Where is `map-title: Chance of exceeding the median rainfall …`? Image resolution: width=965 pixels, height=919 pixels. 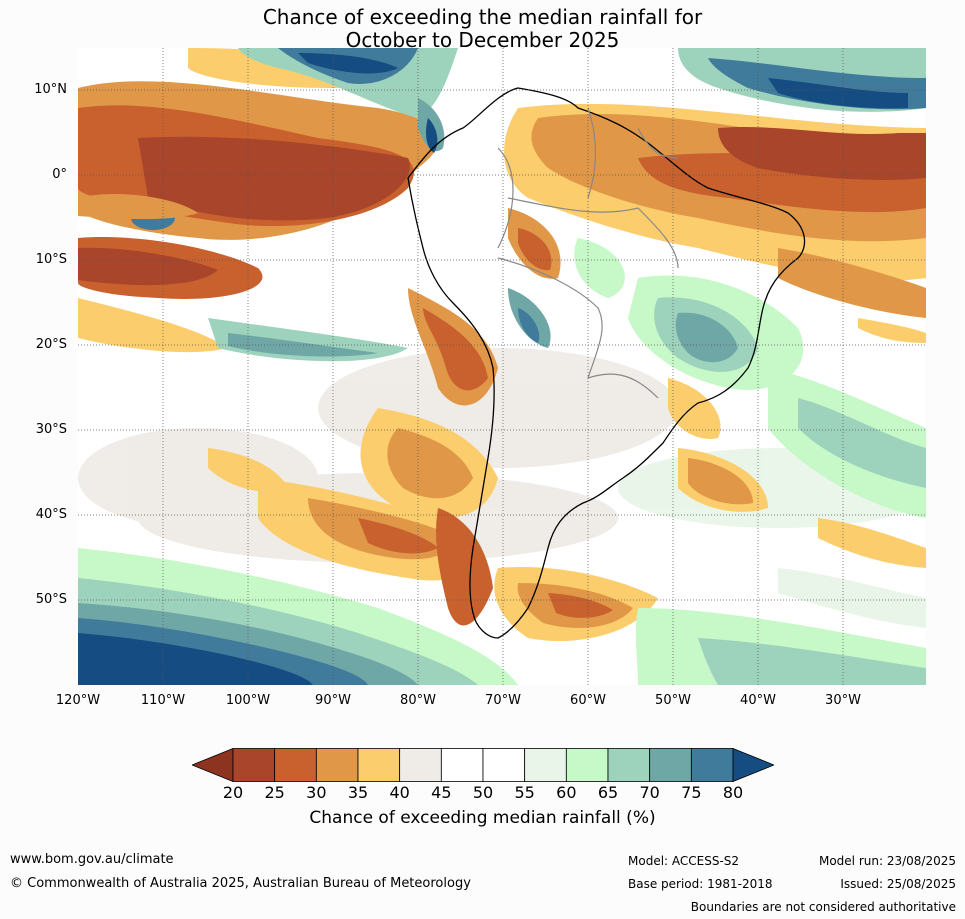
map-title: Chance of exceeding the median rainfall … is located at coordinates (482, 29).